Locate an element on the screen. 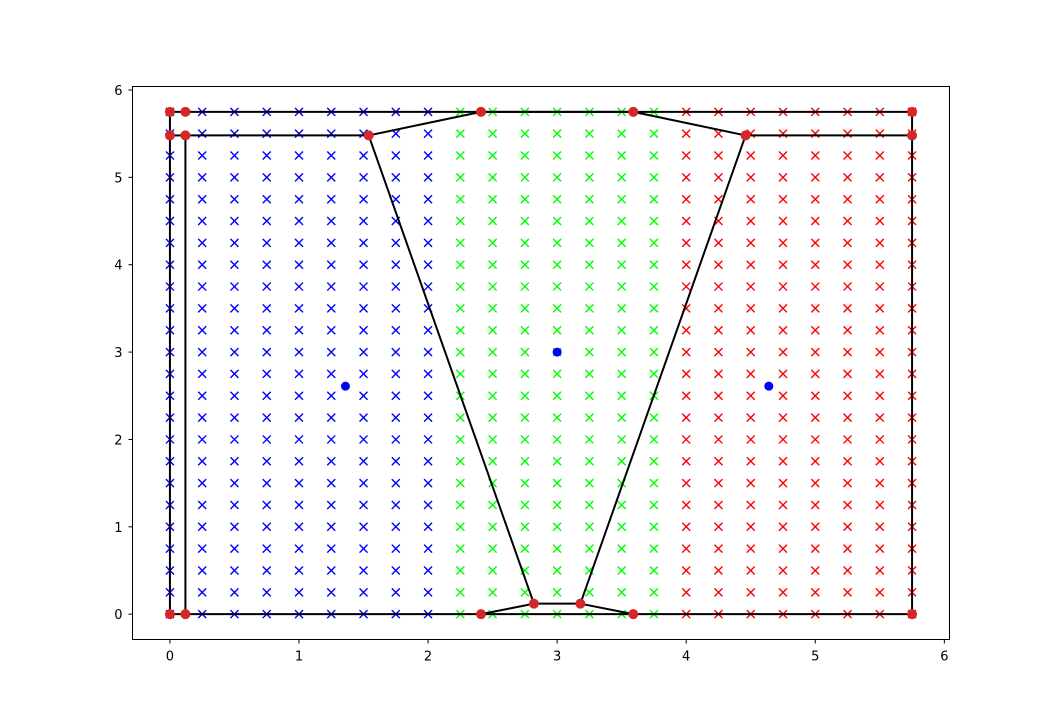 This screenshot has width=1055, height=719. seed-point is located at coordinates (557, 352).